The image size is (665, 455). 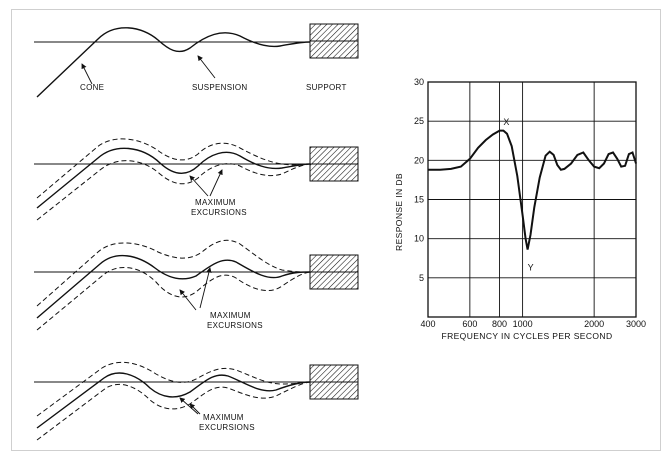 I want to click on y-tick-label: 15, so click(x=419, y=200).